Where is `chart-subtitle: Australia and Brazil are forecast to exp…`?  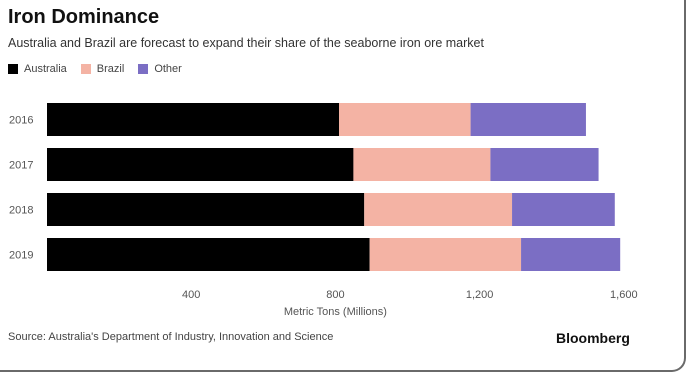 chart-subtitle: Australia and Brazil are forecast to exp… is located at coordinates (246, 43).